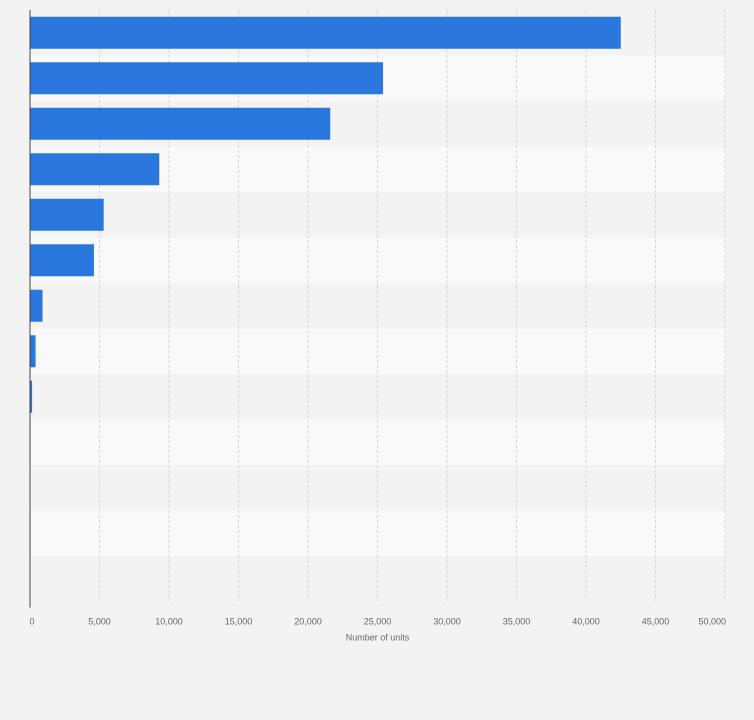 The image size is (754, 720). What do you see at coordinates (447, 622) in the screenshot?
I see `x-tick-label: 30,000` at bounding box center [447, 622].